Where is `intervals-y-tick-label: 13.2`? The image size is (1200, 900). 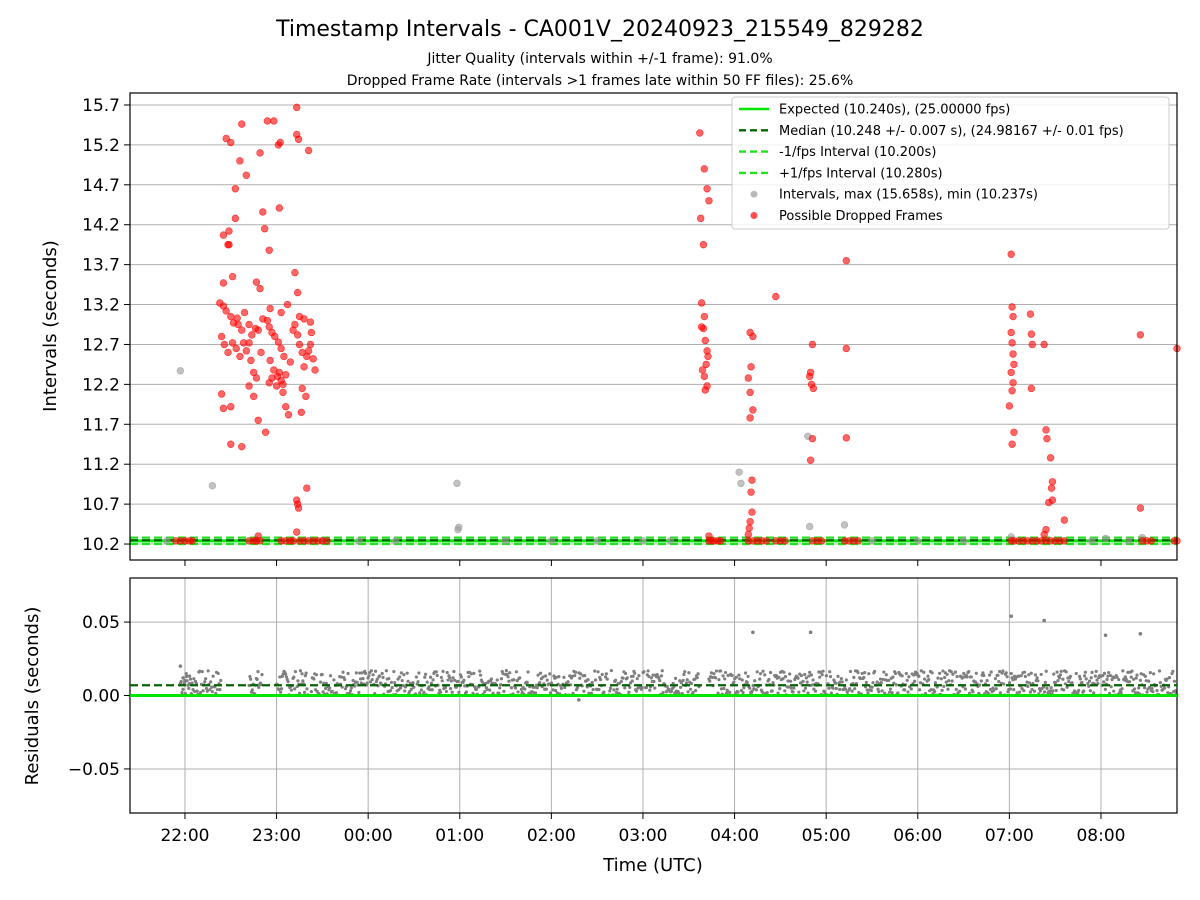
intervals-y-tick-label: 13.2 is located at coordinates (101, 306).